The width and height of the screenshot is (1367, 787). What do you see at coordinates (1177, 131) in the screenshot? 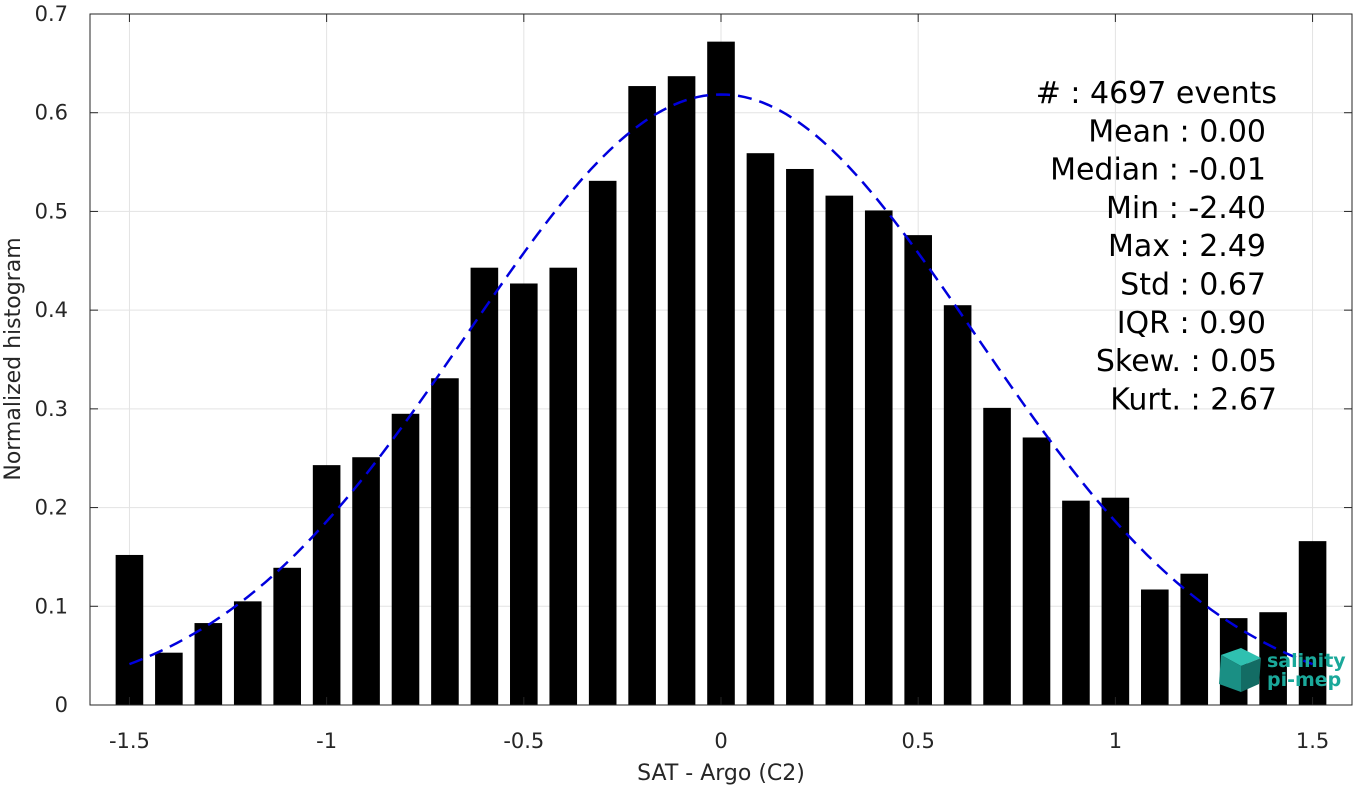
I see `stat-line: Mean : 0.00` at bounding box center [1177, 131].